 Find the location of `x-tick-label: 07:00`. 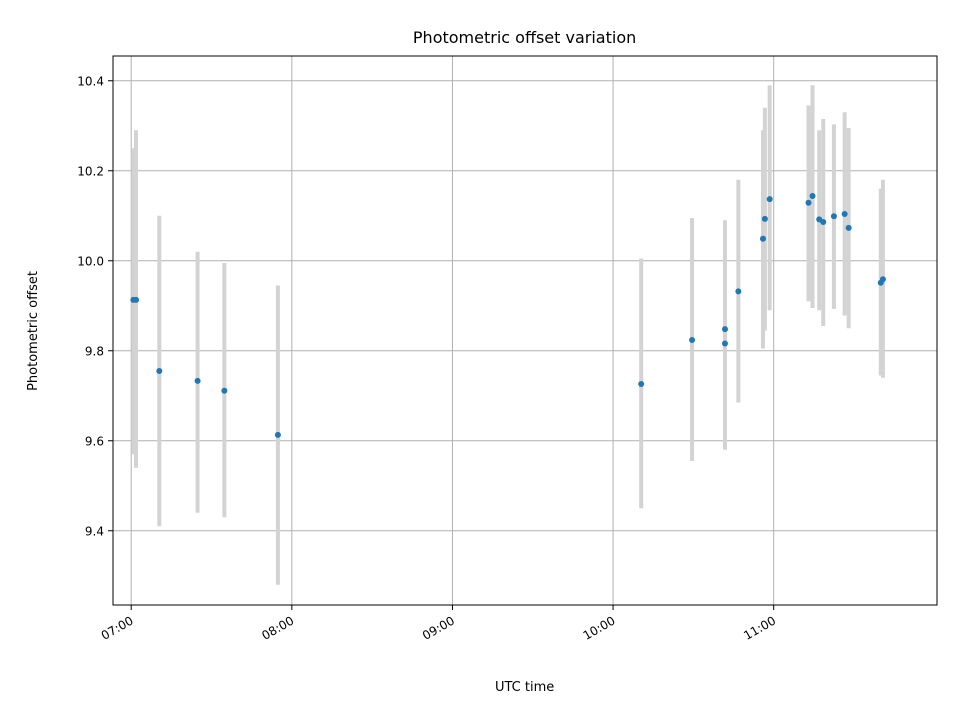

x-tick-label: 07:00 is located at coordinates (117, 627).